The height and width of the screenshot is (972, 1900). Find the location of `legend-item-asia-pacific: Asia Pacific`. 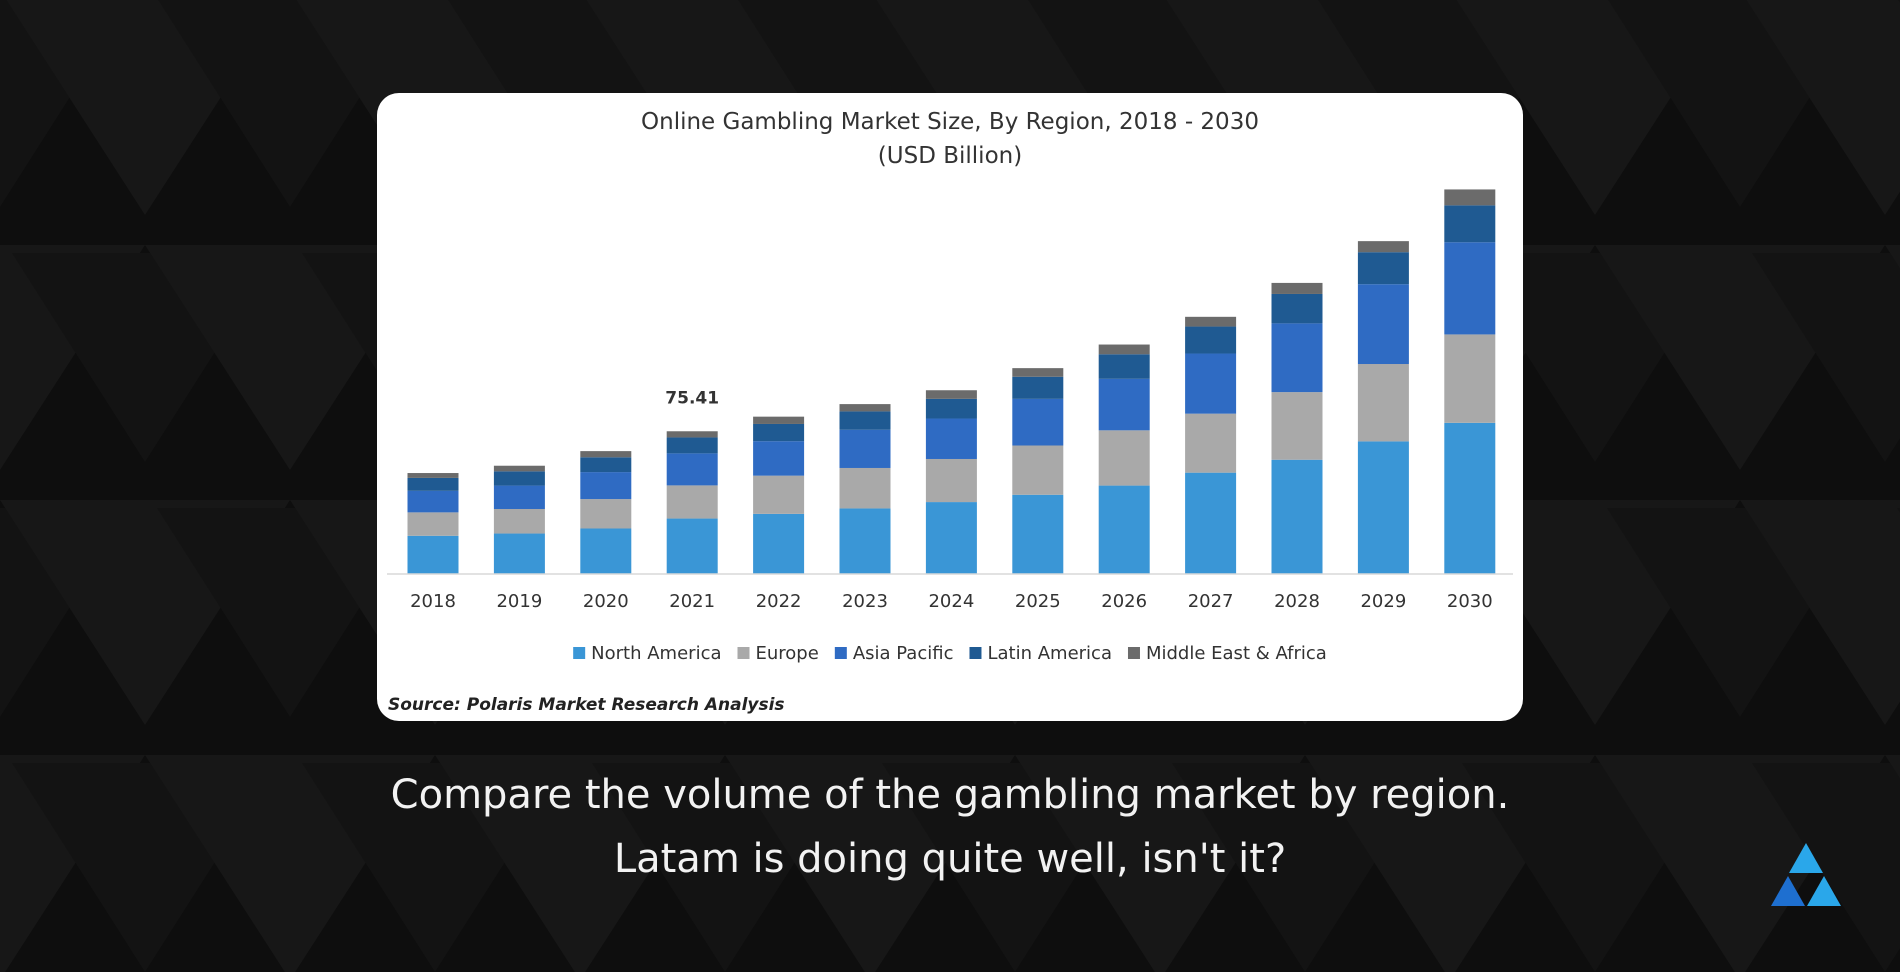

legend-item-asia-pacific: Asia Pacific is located at coordinates (894, 653).